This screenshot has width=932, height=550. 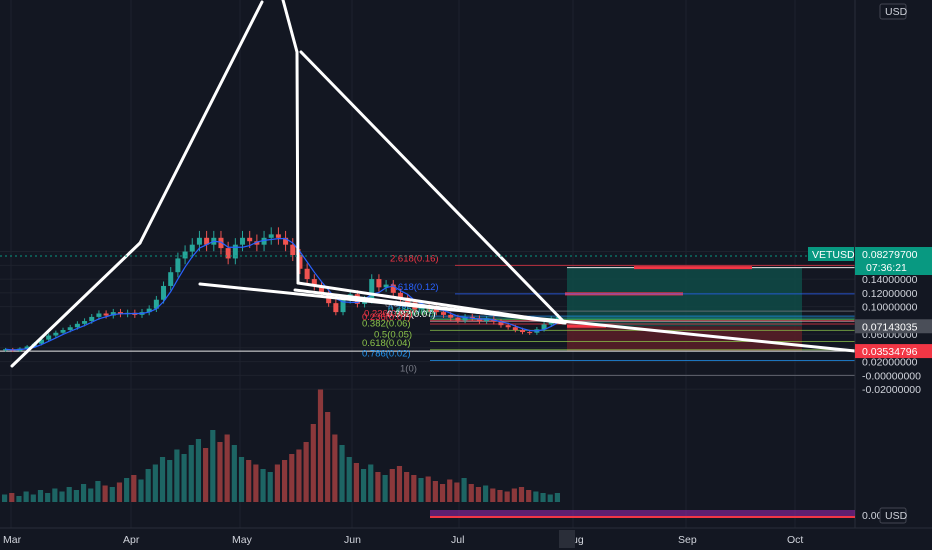 What do you see at coordinates (414, 287) in the screenshot?
I see `fib-label-1: 1.618(0.12)` at bounding box center [414, 287].